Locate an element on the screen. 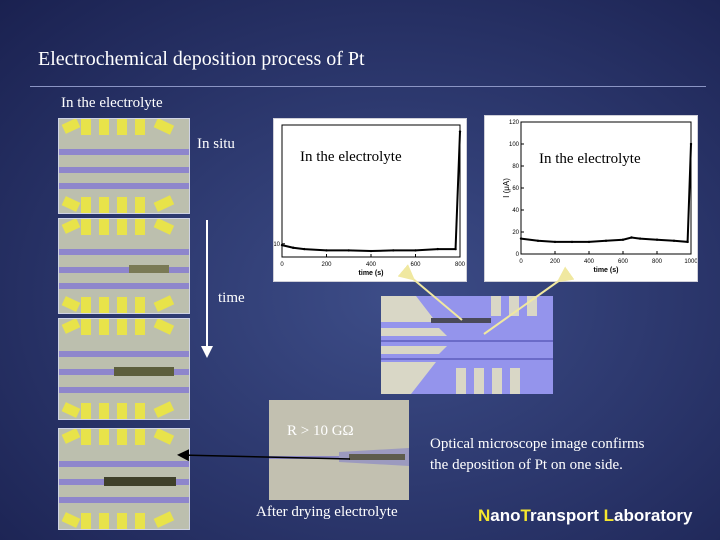 The width and height of the screenshot is (720, 540). in-situ-label: In situ is located at coordinates (216, 144).